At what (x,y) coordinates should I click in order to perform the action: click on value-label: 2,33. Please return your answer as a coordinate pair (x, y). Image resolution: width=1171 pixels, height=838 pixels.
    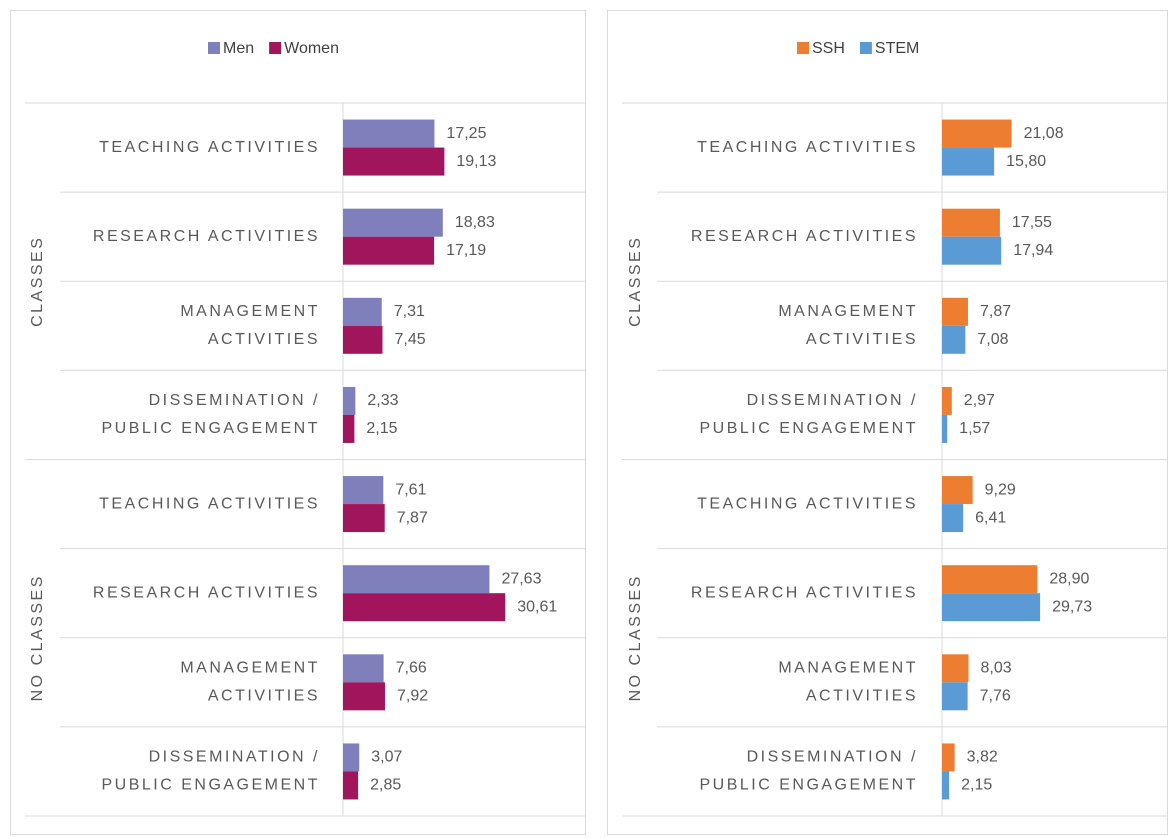
    Looking at the image, I should click on (382, 400).